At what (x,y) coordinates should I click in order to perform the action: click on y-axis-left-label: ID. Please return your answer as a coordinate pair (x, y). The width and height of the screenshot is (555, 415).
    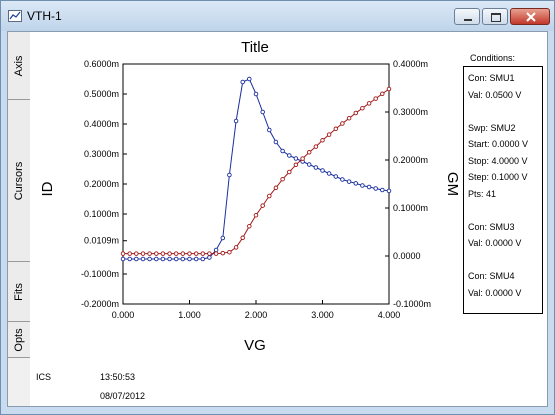
    Looking at the image, I should click on (47, 188).